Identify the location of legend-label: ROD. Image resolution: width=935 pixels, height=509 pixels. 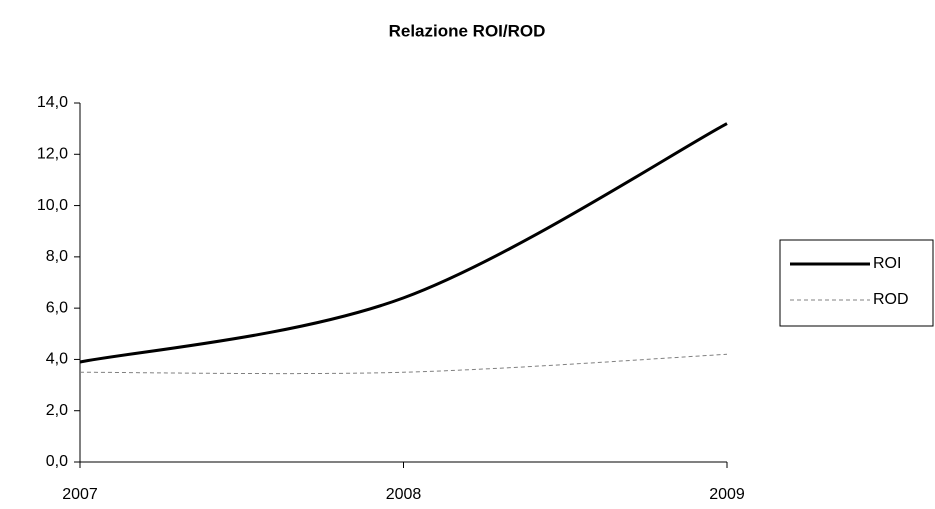
(891, 299).